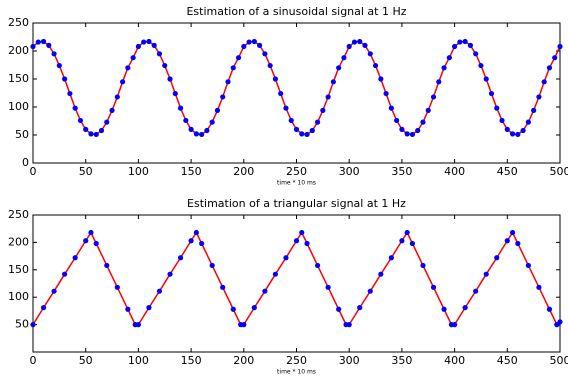 The image size is (568, 379). What do you see at coordinates (296, 360) in the screenshot?
I see `x-tick-label: 250` at bounding box center [296, 360].